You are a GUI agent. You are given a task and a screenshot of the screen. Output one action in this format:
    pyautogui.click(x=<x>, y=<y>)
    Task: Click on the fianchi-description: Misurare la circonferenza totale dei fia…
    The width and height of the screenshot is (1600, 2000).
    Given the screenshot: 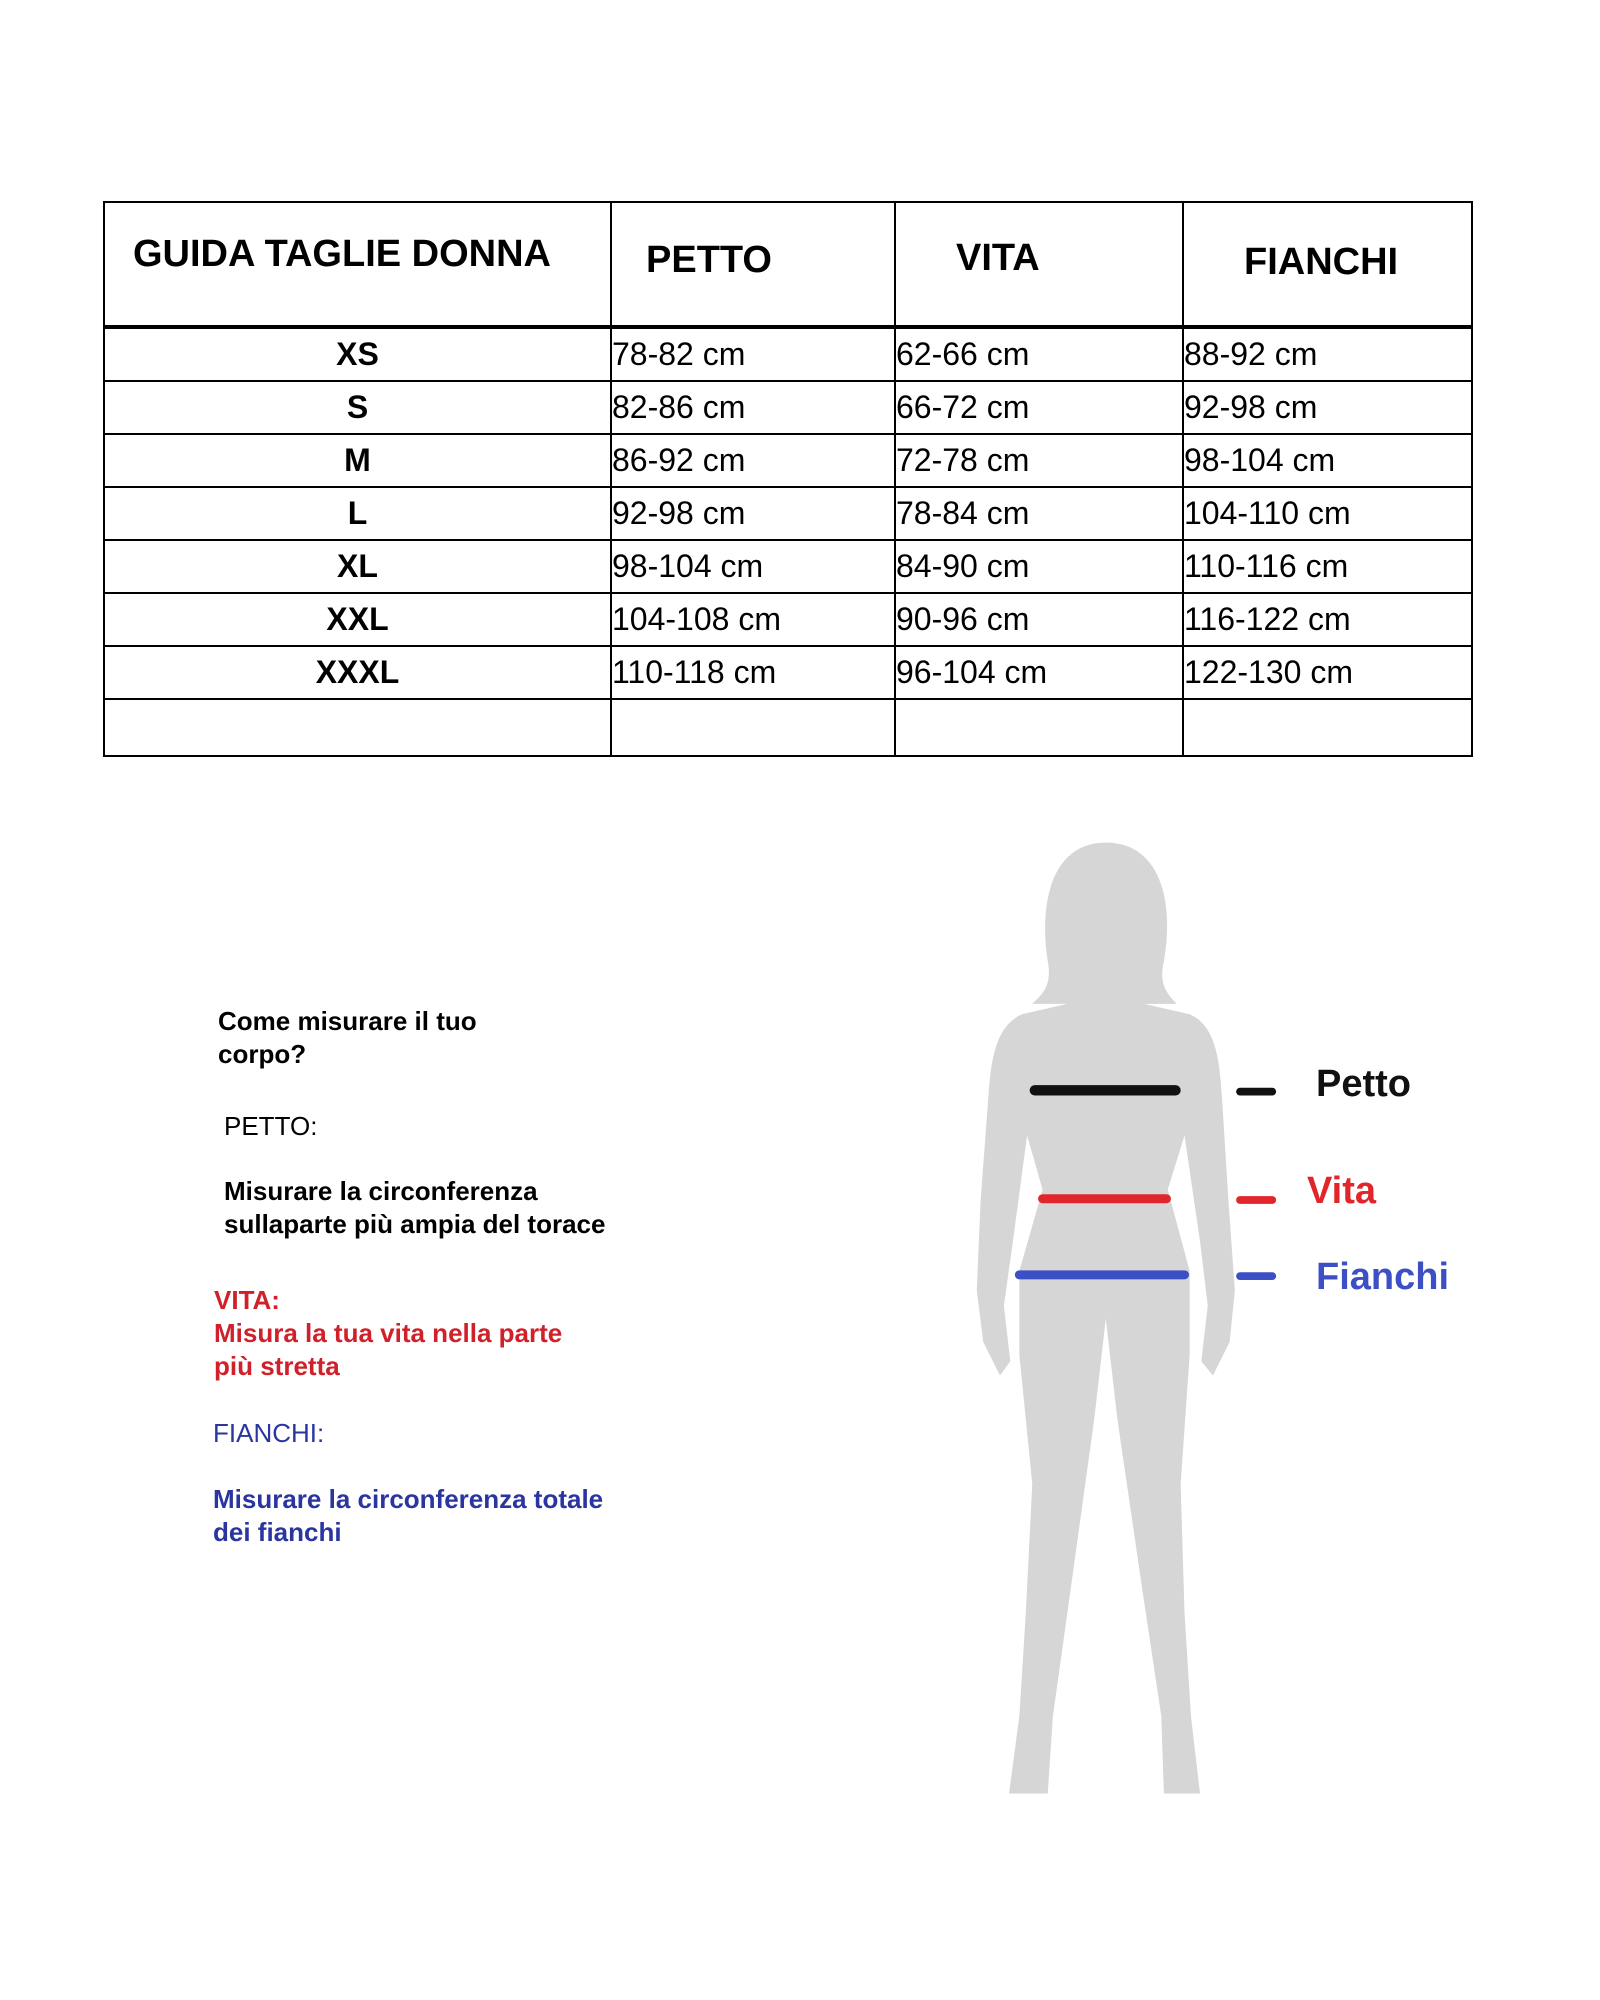 What is the action you would take?
    pyautogui.click(x=408, y=1515)
    